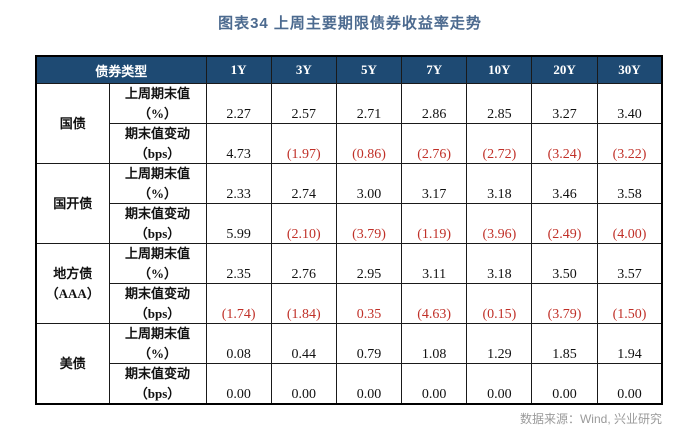  I want to click on value-cell: 2.85, so click(499, 103).